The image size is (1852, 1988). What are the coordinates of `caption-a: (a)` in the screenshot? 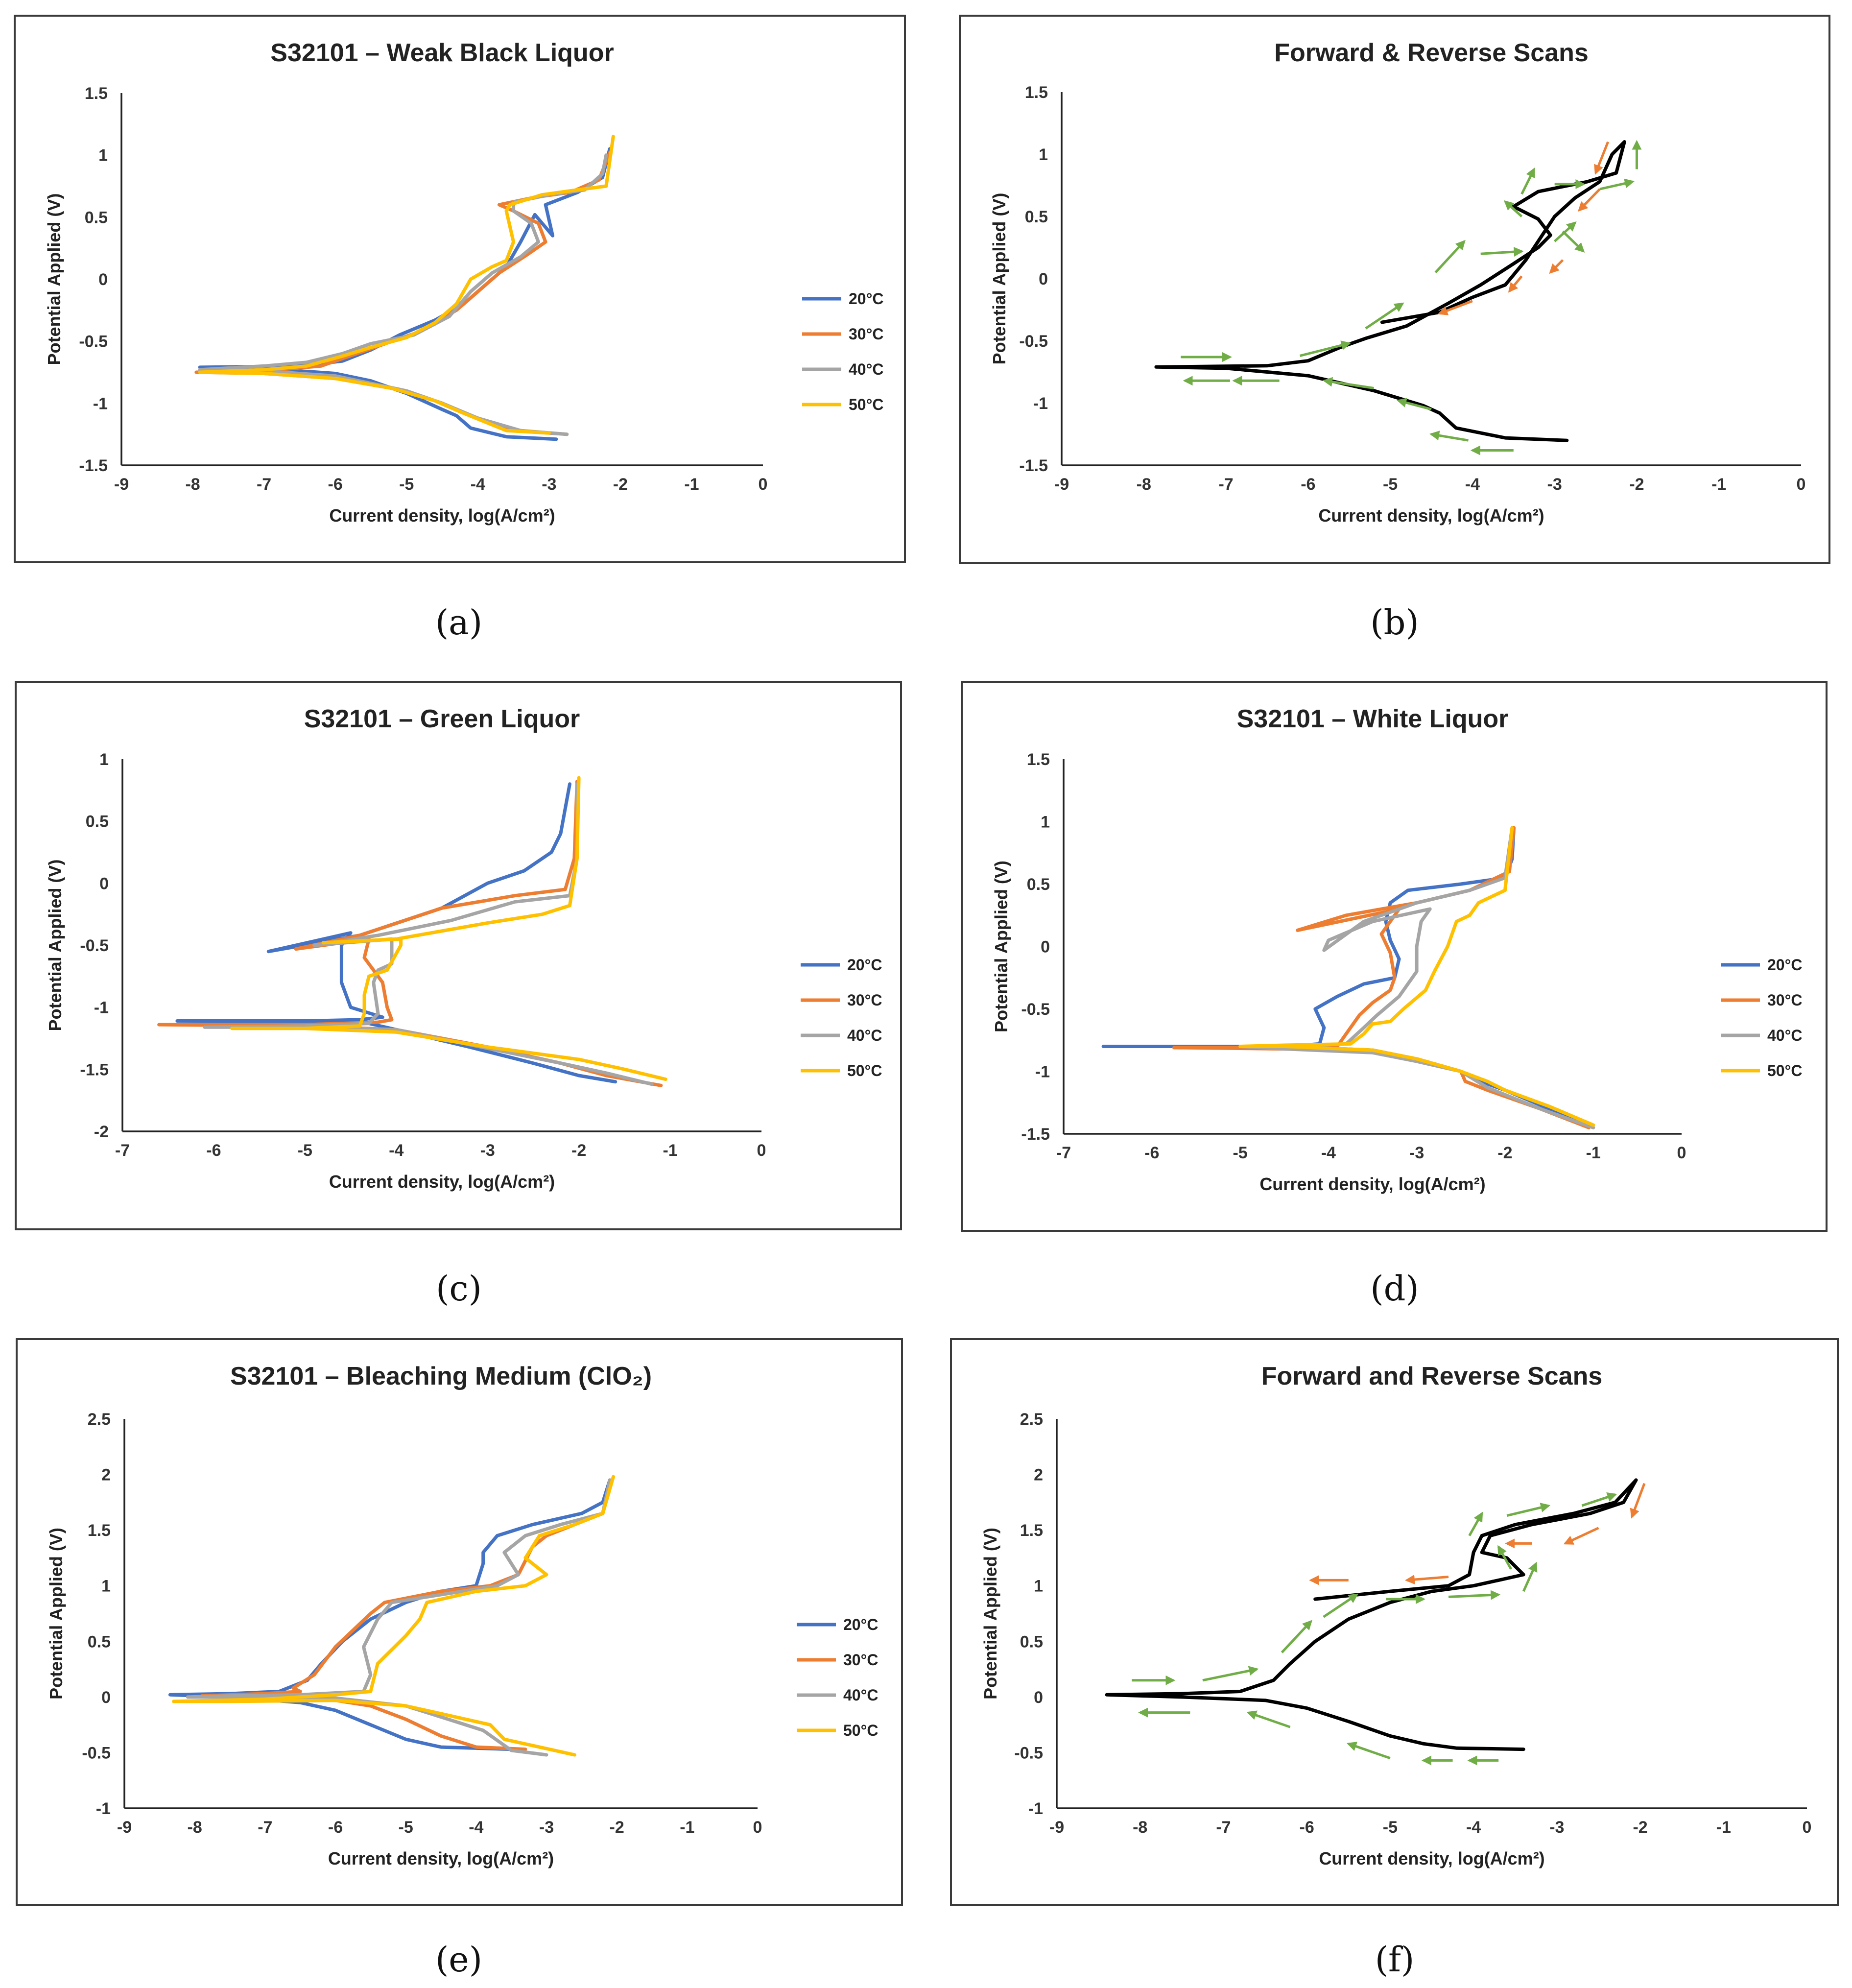 It's located at (459, 622).